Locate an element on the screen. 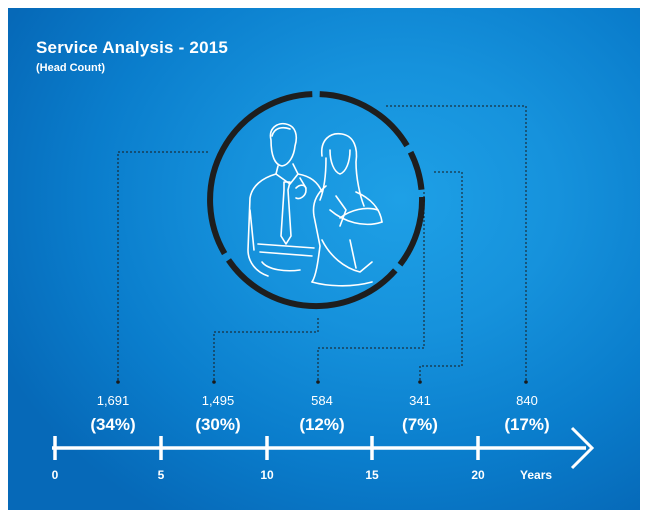 The height and width of the screenshot is (520, 647). percent-label: (7%) is located at coordinates (420, 424).